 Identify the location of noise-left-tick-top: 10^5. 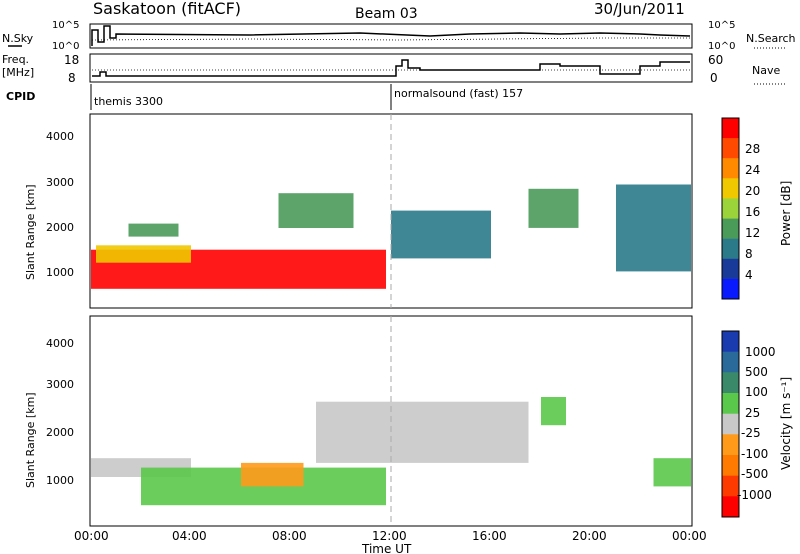
(65, 25).